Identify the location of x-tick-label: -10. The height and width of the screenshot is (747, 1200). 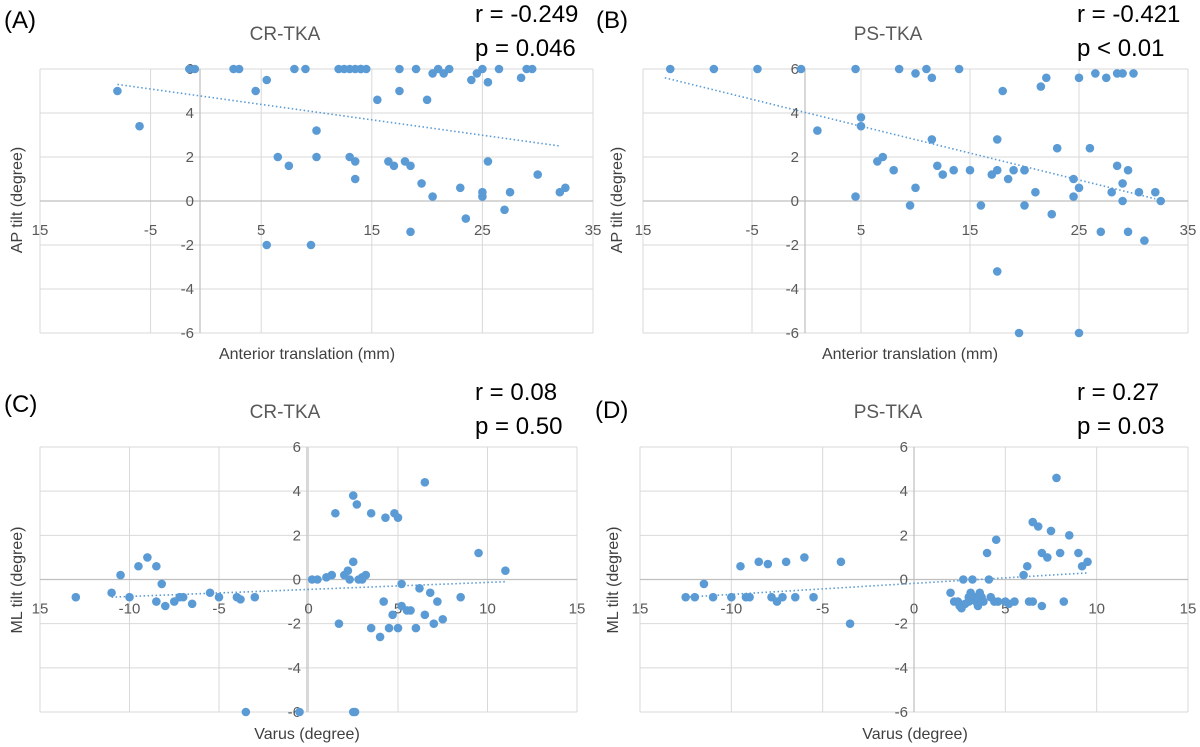
(130, 609).